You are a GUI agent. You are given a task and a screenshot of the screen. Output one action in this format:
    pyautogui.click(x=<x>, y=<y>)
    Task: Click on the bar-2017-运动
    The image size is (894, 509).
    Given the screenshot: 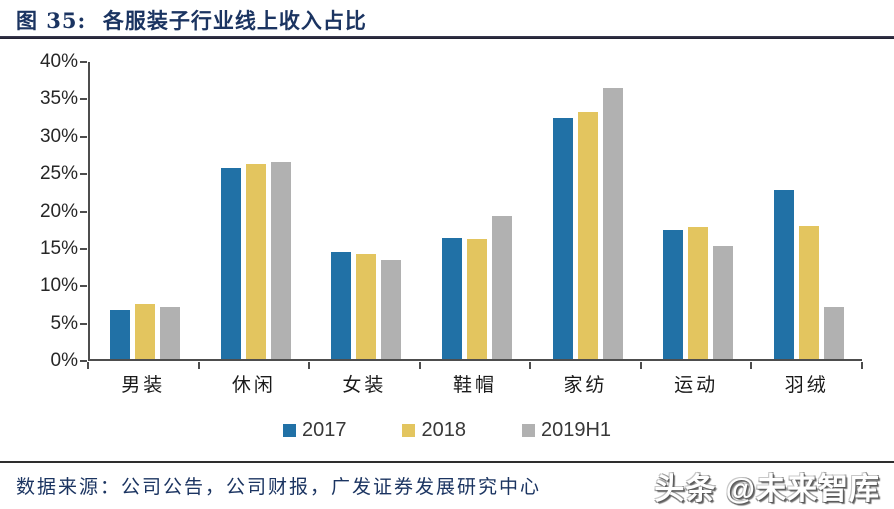 What is the action you would take?
    pyautogui.click(x=673, y=294)
    